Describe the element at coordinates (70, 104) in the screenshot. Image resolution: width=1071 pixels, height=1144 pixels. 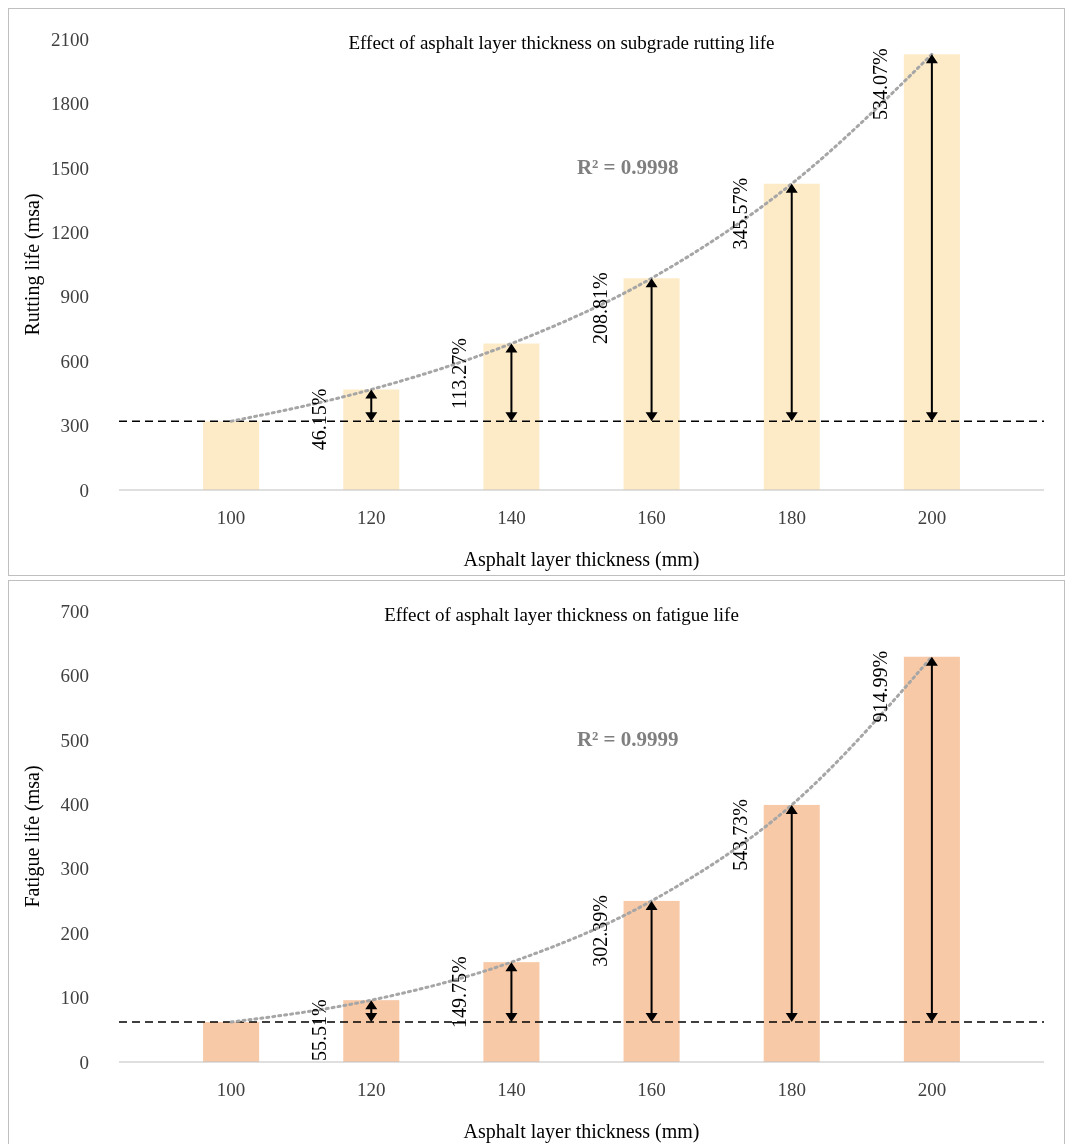
I see `y-tick-label: 1800` at that location.